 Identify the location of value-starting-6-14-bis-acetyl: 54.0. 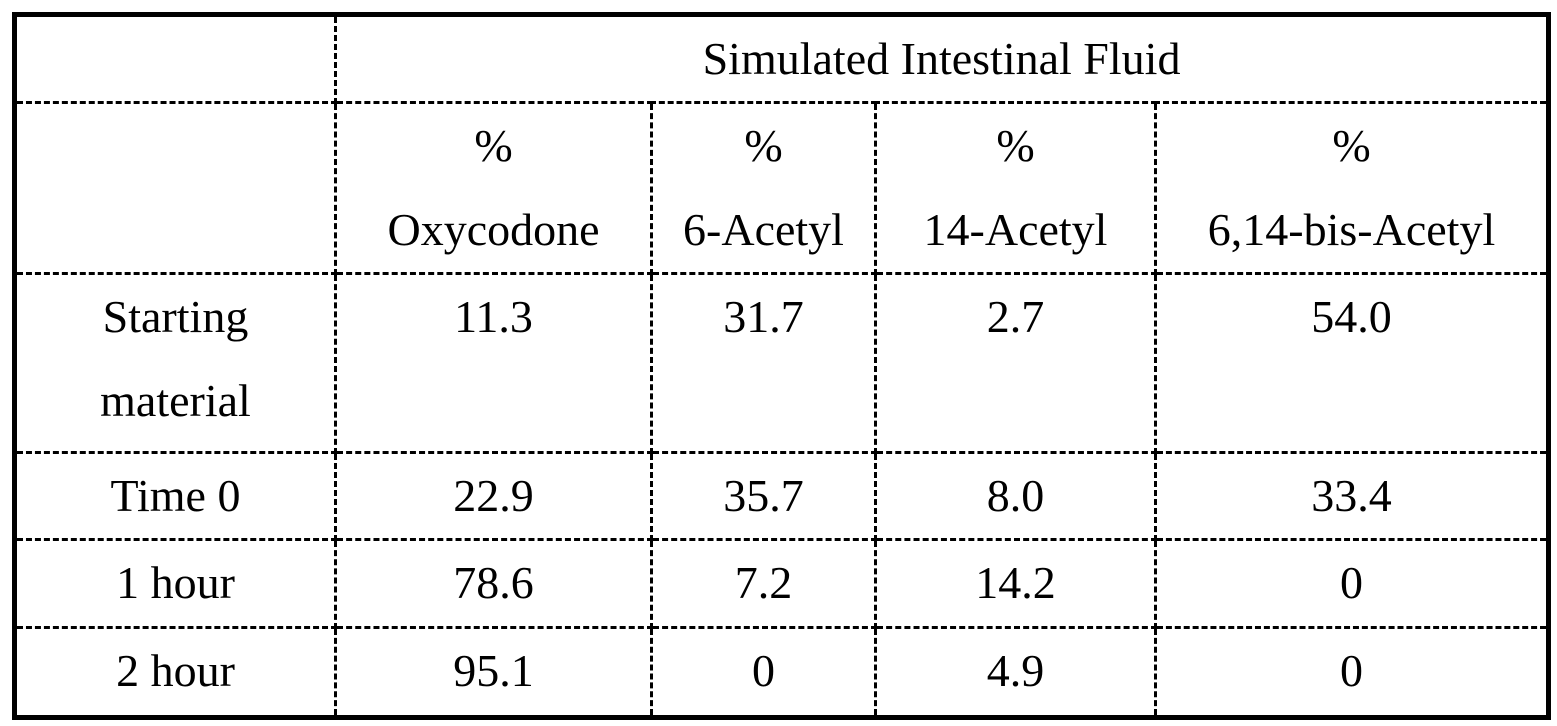
(1352, 363).